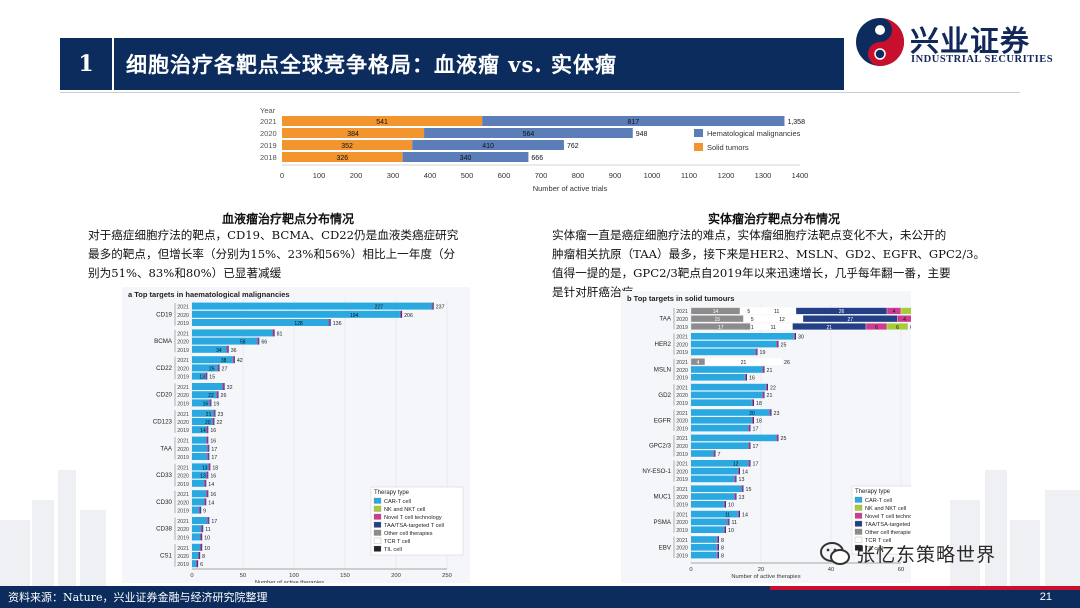 Image resolution: width=1080 pixels, height=608 pixels. What do you see at coordinates (716, 312) in the screenshot?
I see `segment-label: 14` at bounding box center [716, 312].